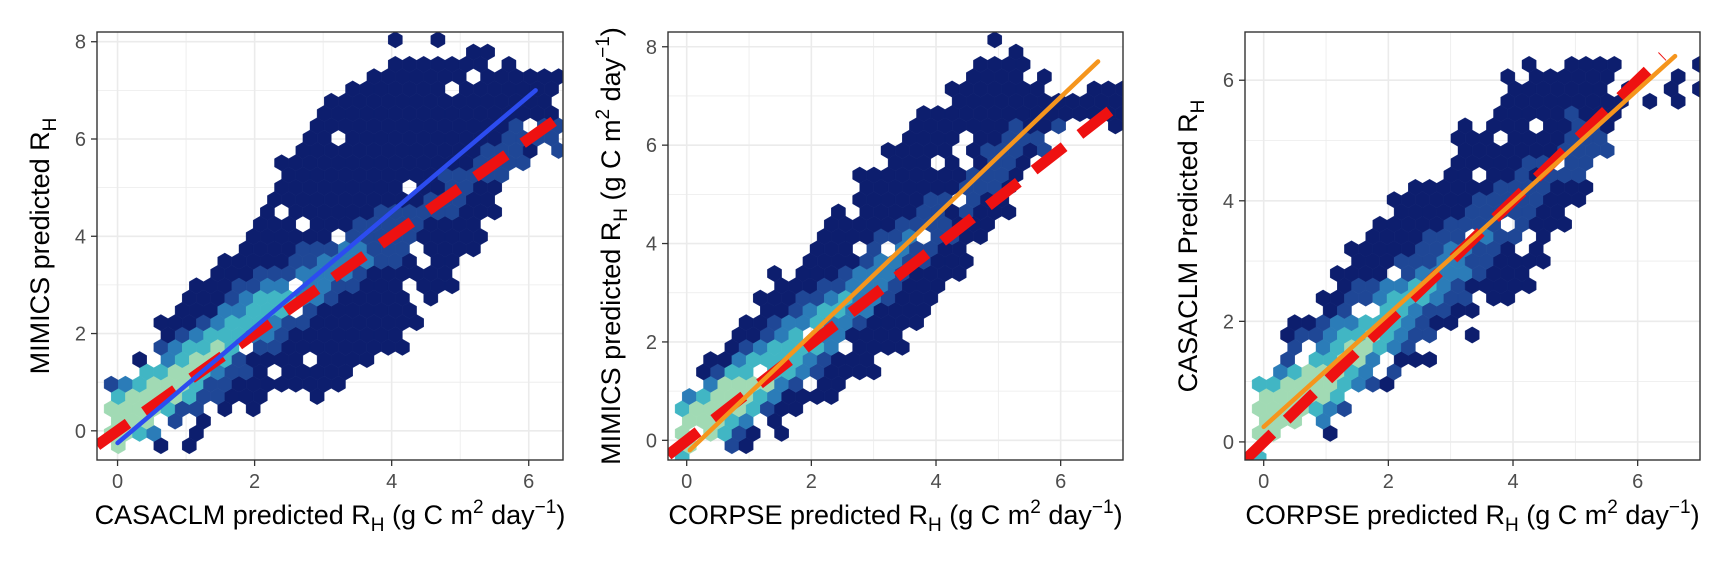 Image resolution: width=1728 pixels, height=576 pixels. I want to click on y-axis-title: MIMICS predicted RH, so click(43, 246).